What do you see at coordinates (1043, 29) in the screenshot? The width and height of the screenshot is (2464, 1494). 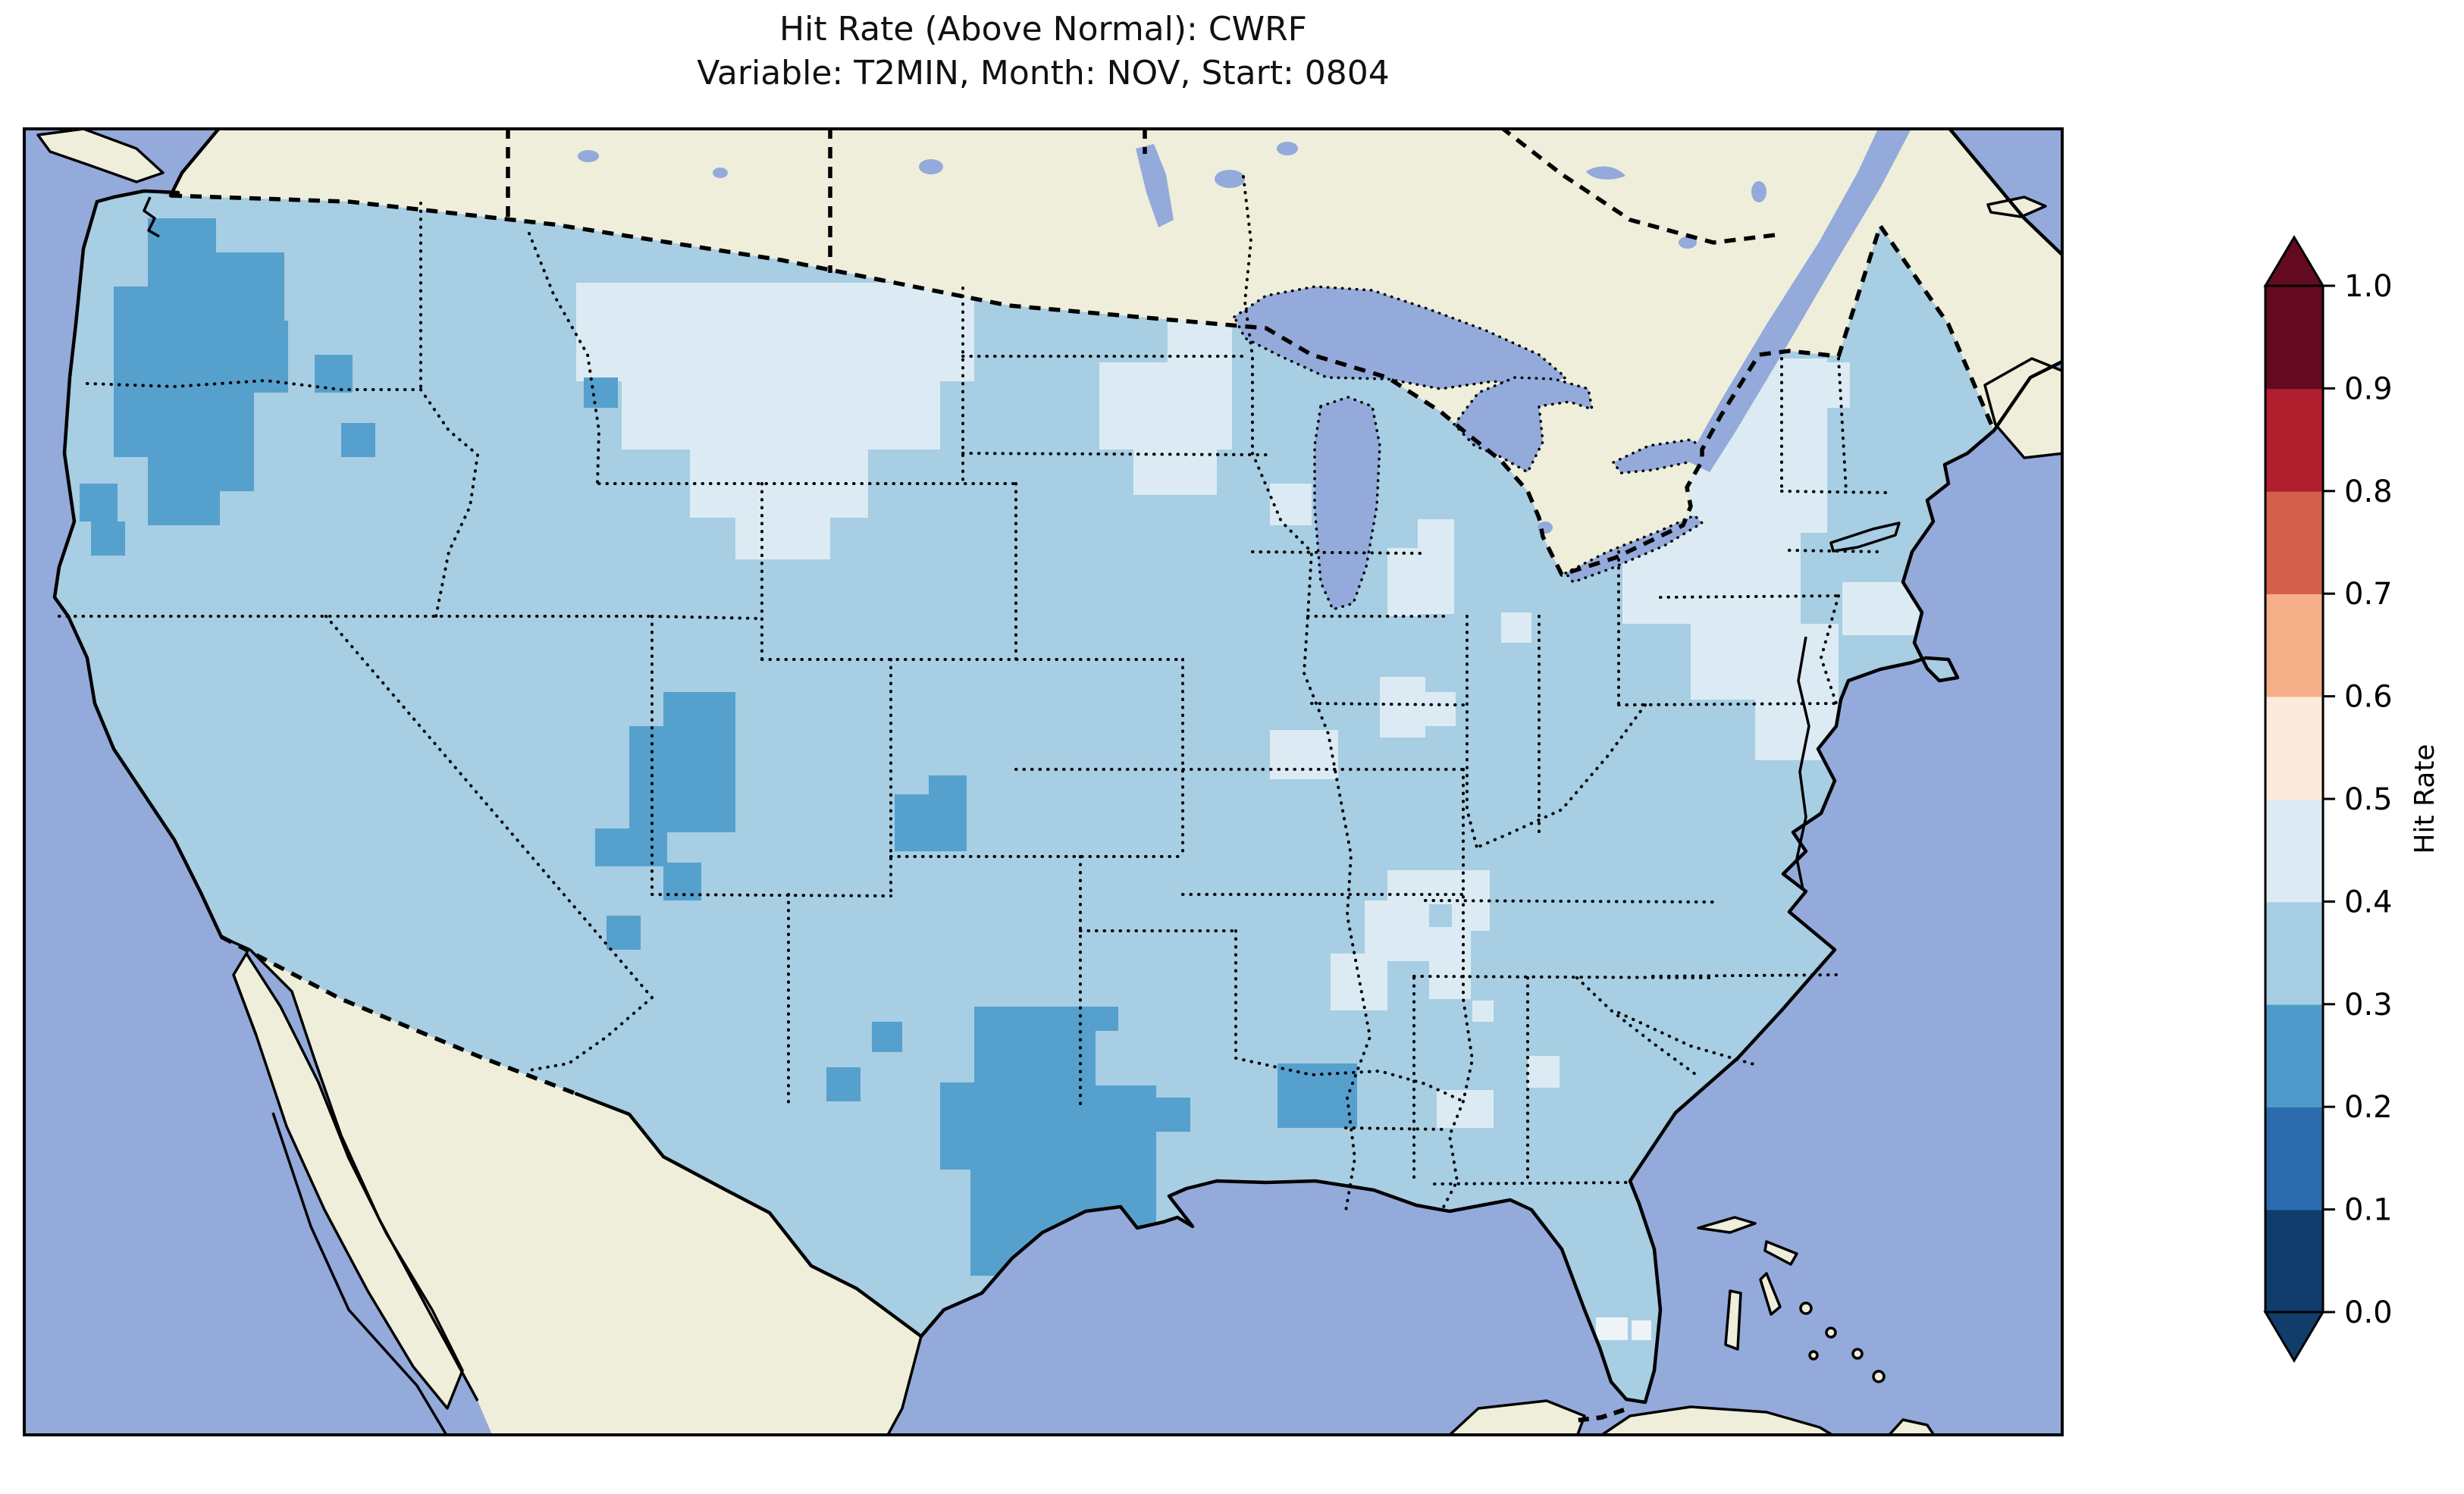 I see `title-line-1: Hit Rate (Above Normal): CWRF` at bounding box center [1043, 29].